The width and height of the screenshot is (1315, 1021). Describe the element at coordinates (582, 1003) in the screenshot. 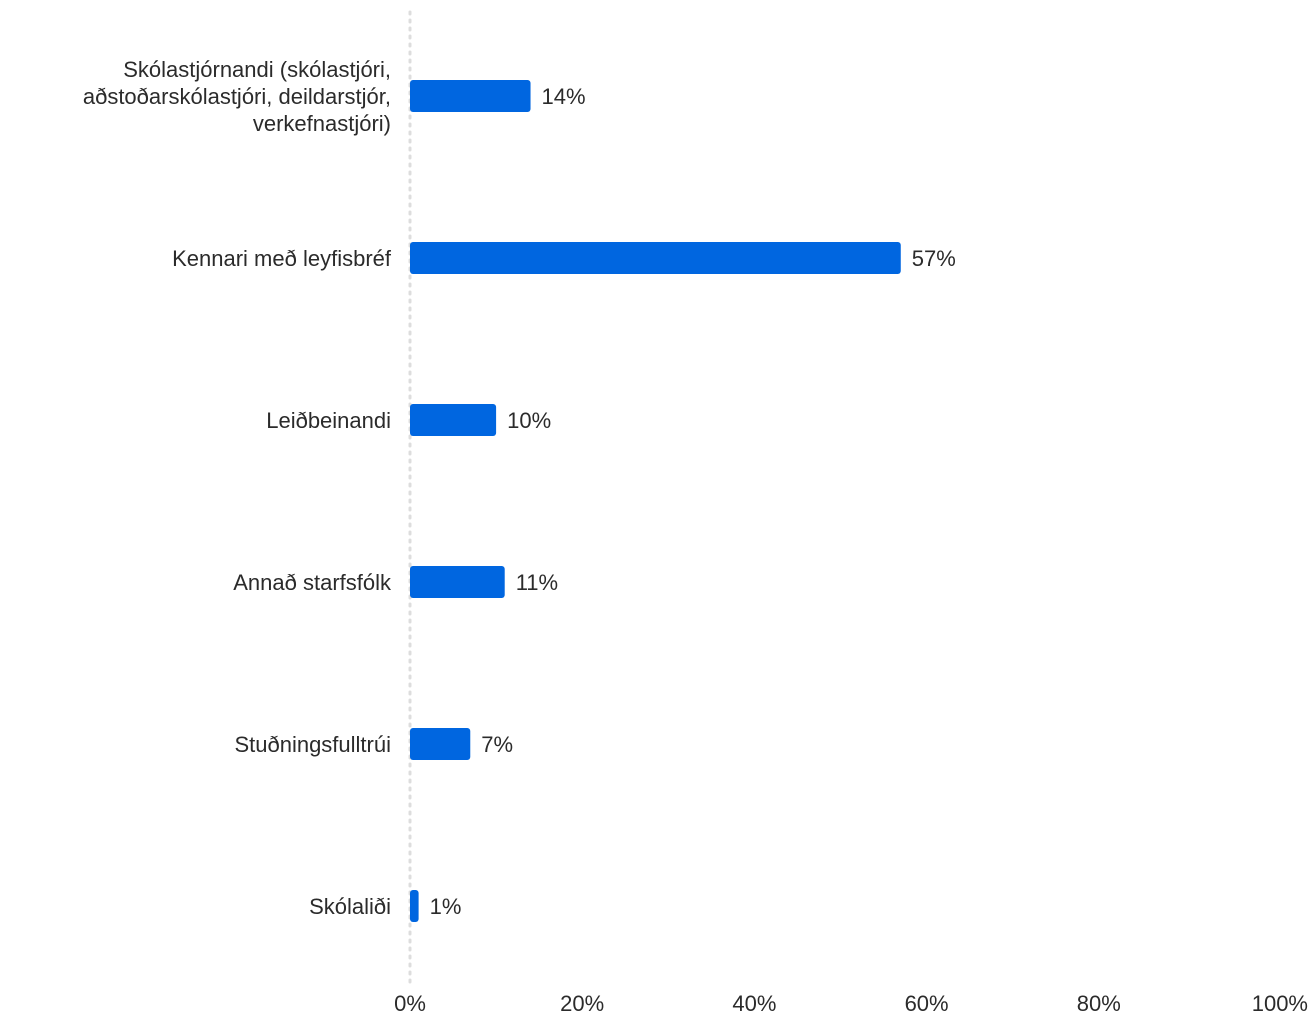

I see `x-tick-label: 20%` at that location.